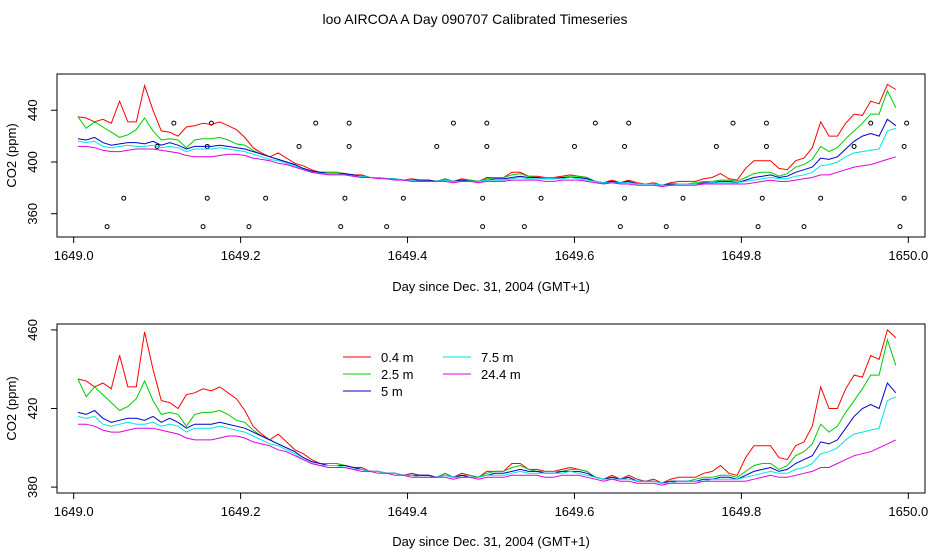 The height and width of the screenshot is (550, 950). Describe the element at coordinates (11, 155) in the screenshot. I see `upper-y-axis-label: CO2 (ppm)` at that location.